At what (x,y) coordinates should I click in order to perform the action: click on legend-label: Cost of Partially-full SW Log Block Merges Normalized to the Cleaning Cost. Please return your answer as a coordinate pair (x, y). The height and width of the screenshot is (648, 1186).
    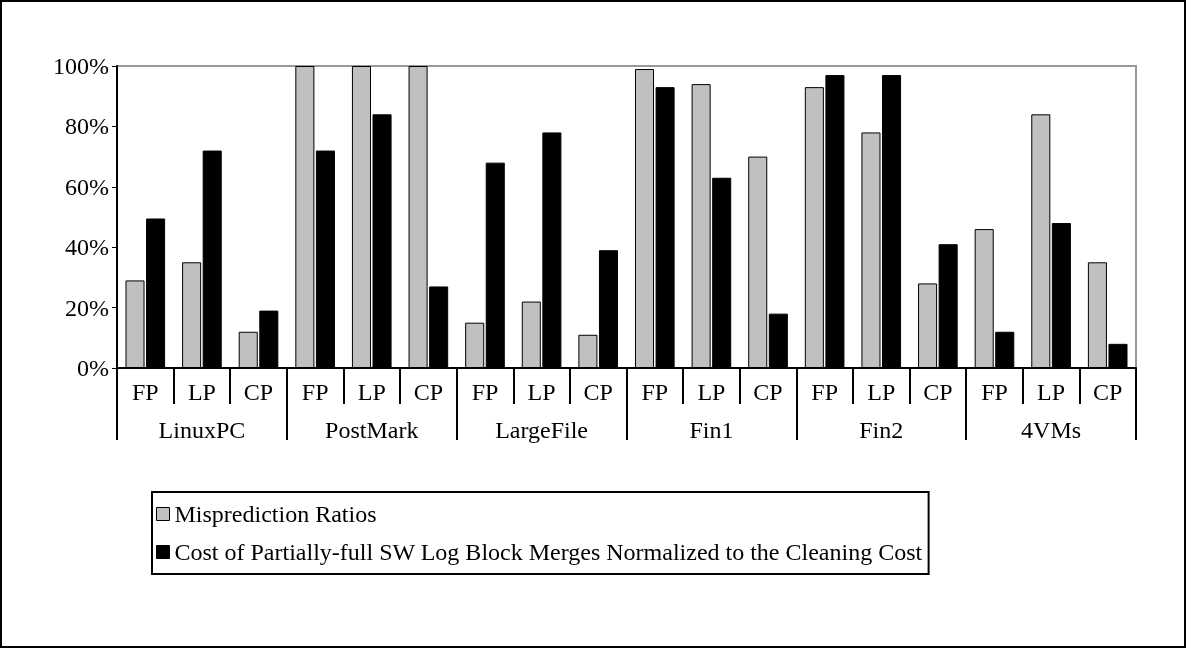
    Looking at the image, I should click on (548, 552).